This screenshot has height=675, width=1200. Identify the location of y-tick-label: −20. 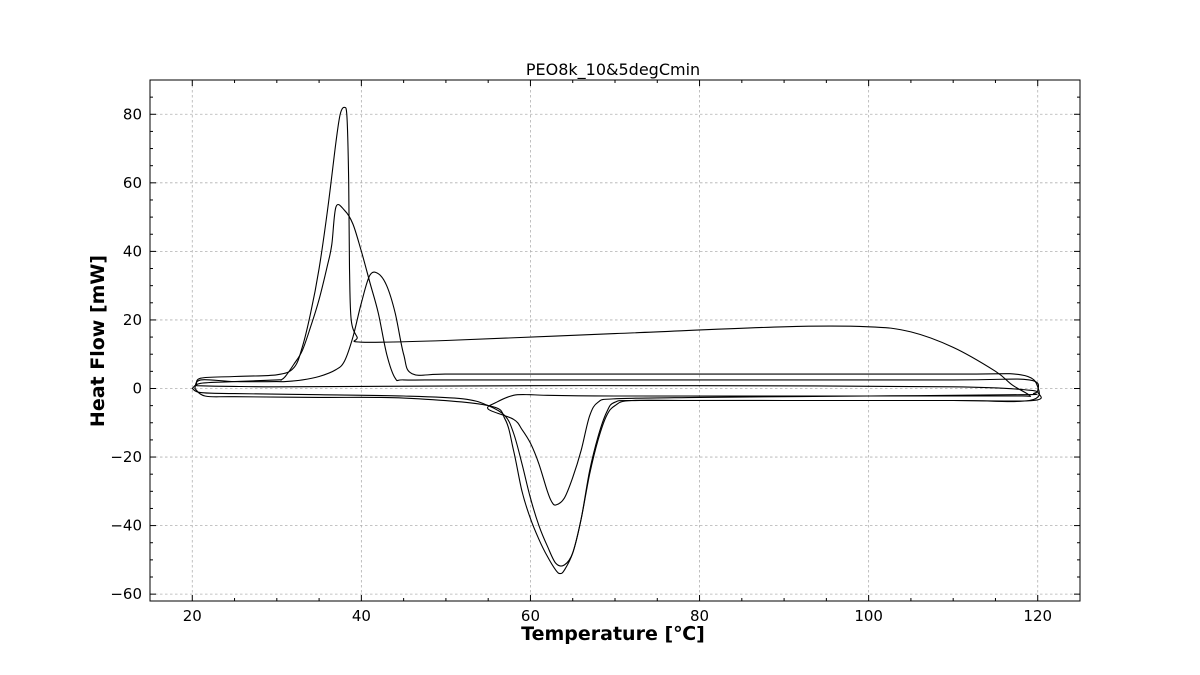
(126, 457).